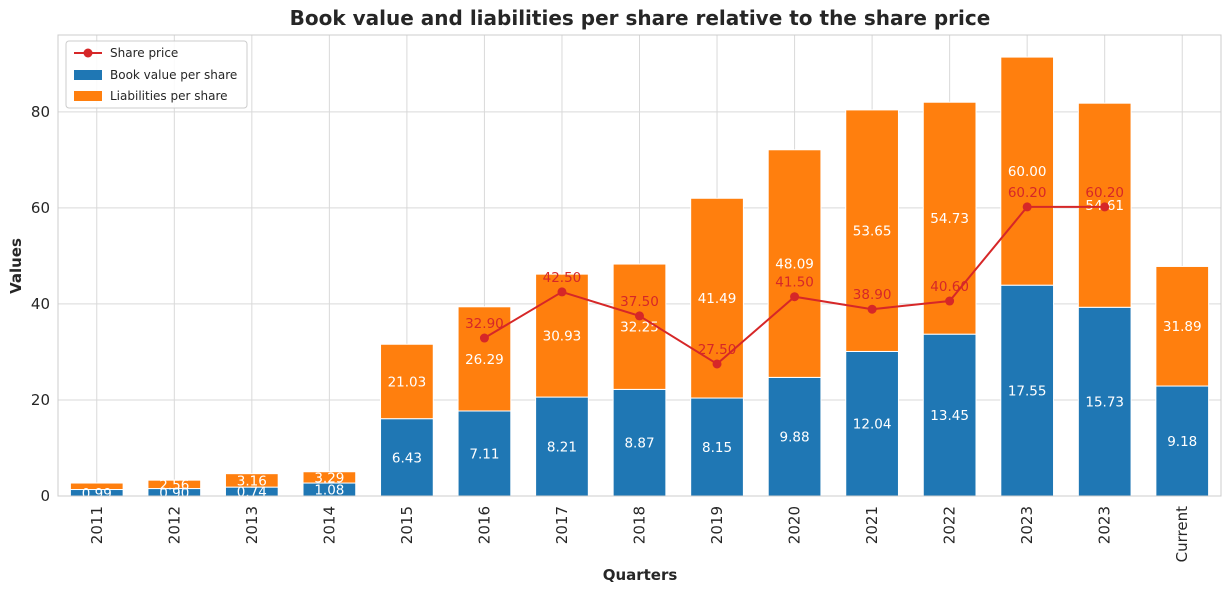 This screenshot has width=1231, height=592. I want to click on bar-label-book-value: 7.11, so click(484, 455).